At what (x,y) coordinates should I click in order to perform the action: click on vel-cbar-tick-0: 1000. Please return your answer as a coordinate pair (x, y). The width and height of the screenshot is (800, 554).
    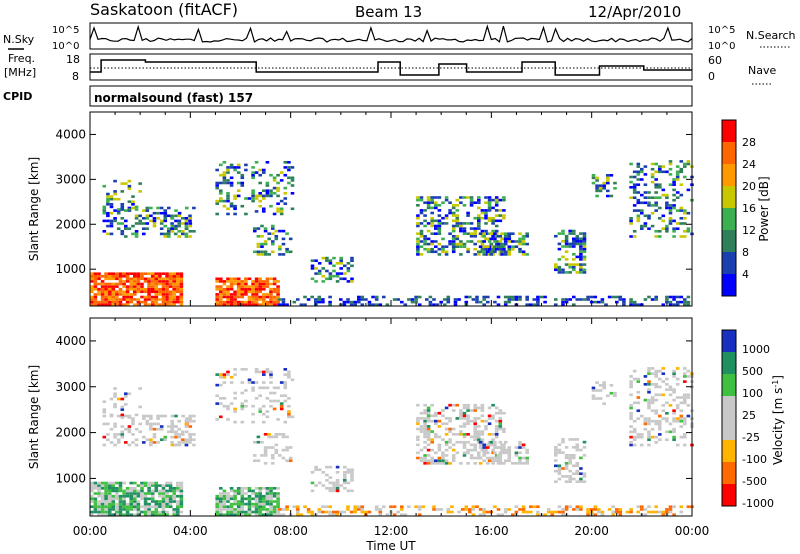
    Looking at the image, I should click on (756, 349).